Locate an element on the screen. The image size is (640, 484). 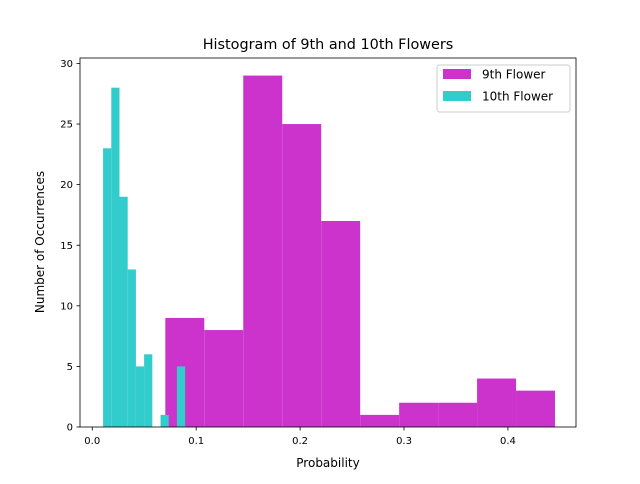
legend-label: 10th Flower is located at coordinates (517, 97).